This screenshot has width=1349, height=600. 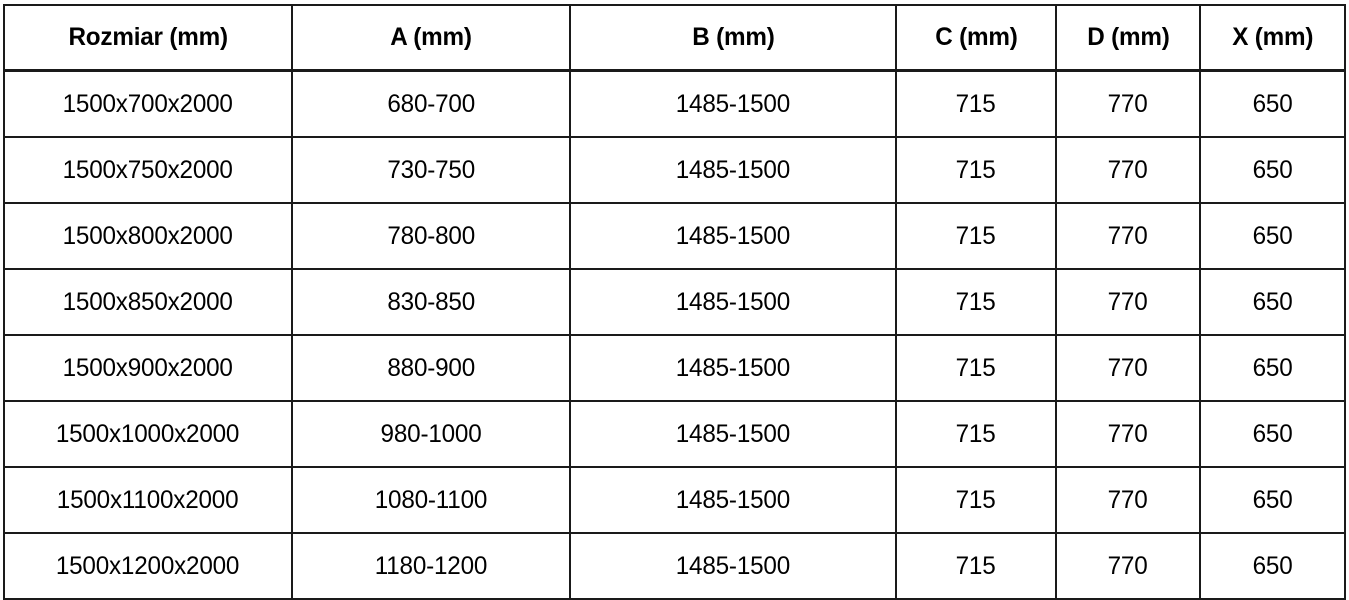 I want to click on cell-rozmiar: 1500x800x2000, so click(x=148, y=236).